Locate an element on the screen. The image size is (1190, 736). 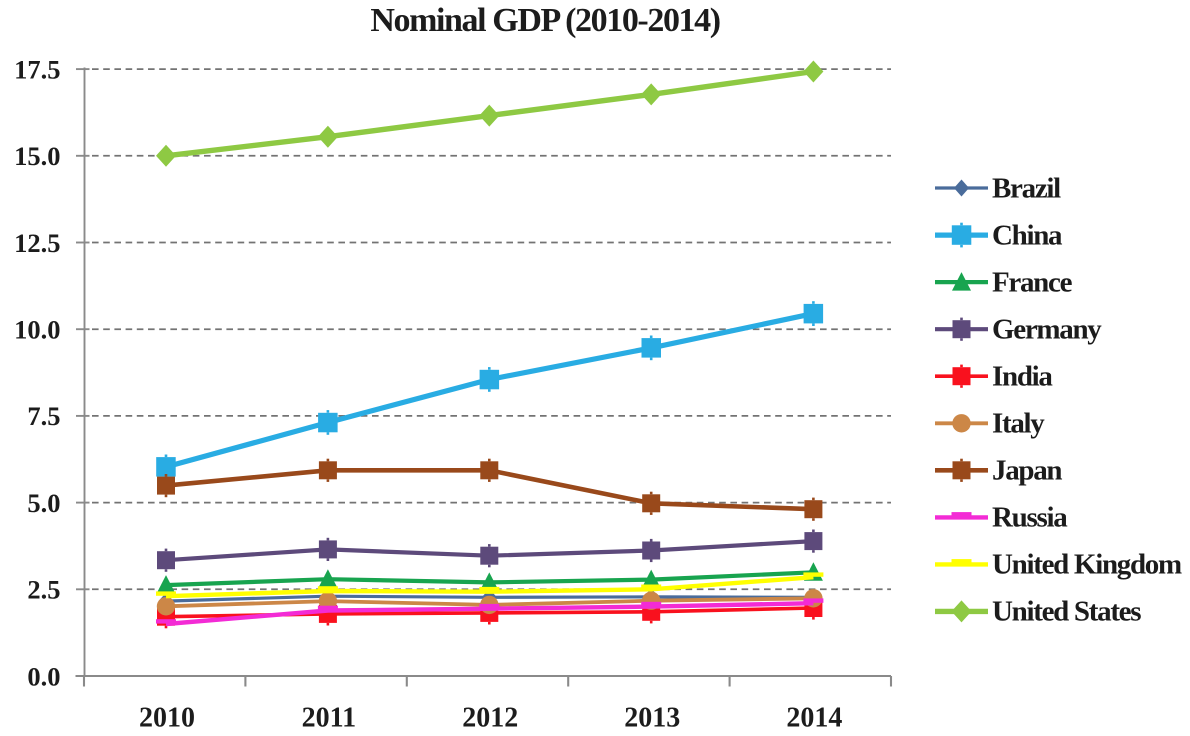
svg-text: United States is located at coordinates (1066, 612).